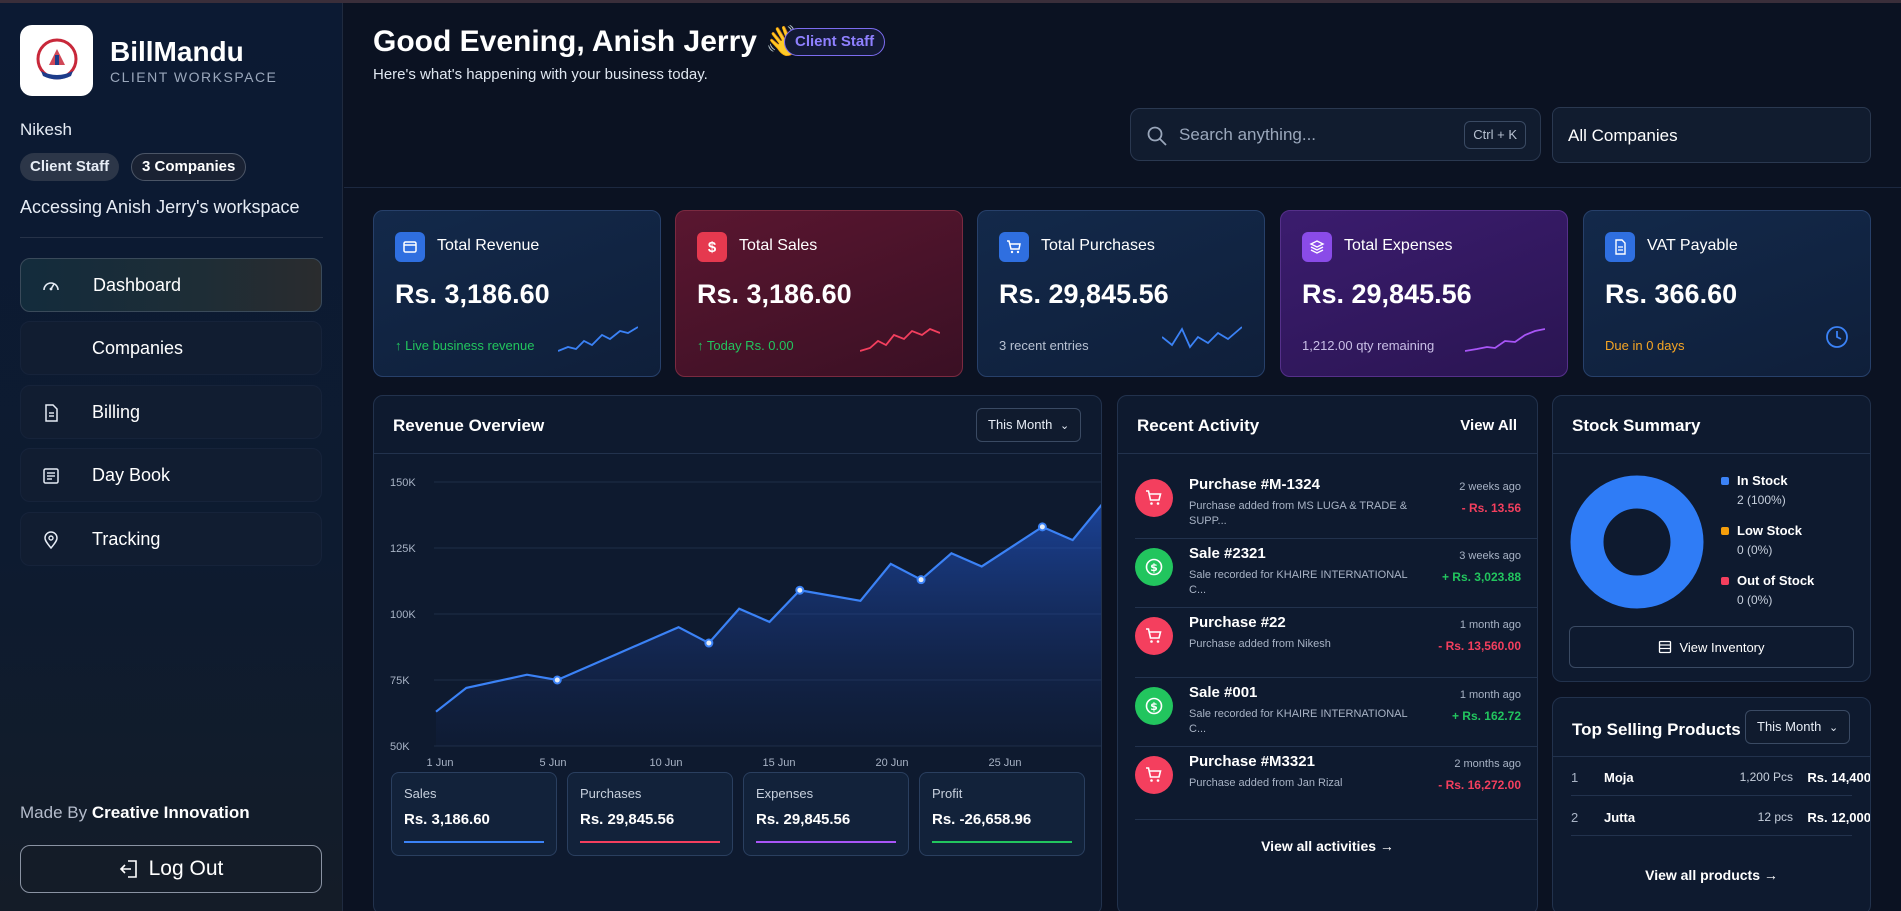  Describe the element at coordinates (1122, 187) in the screenshot. I see `header-divider` at that location.